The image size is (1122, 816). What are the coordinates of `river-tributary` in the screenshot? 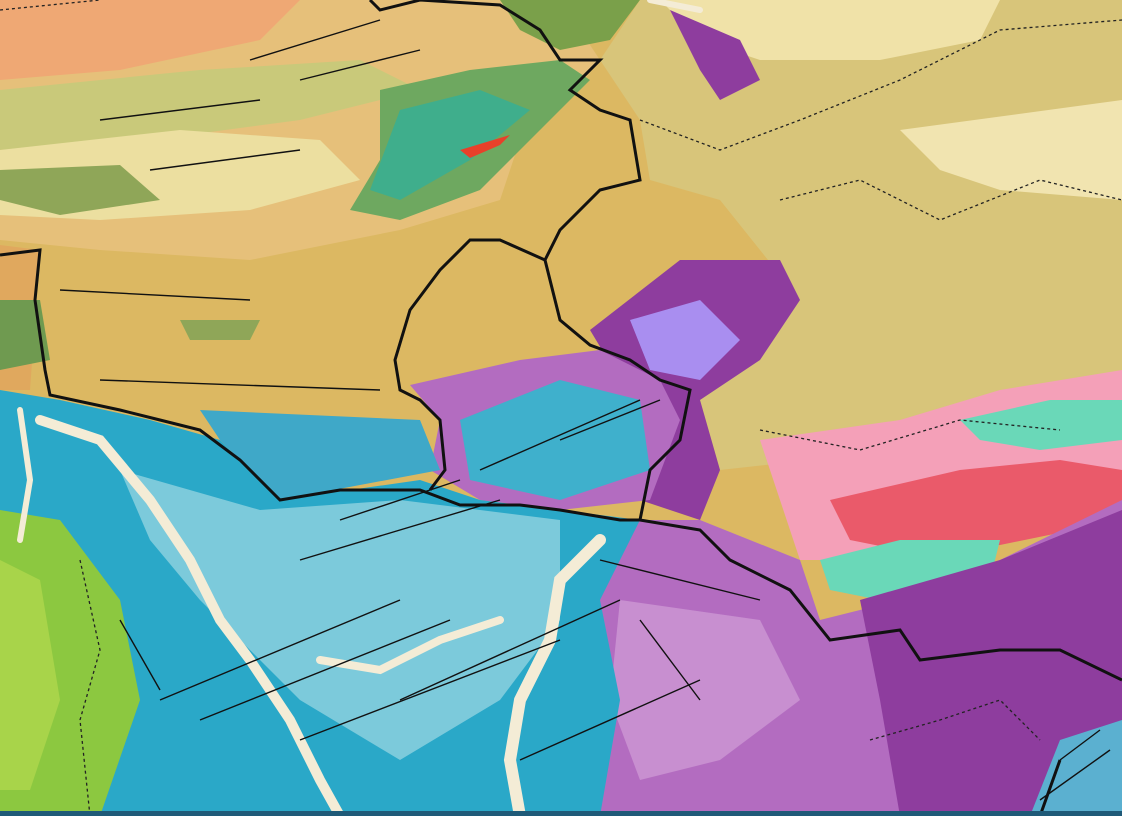 It's located at (410, 645).